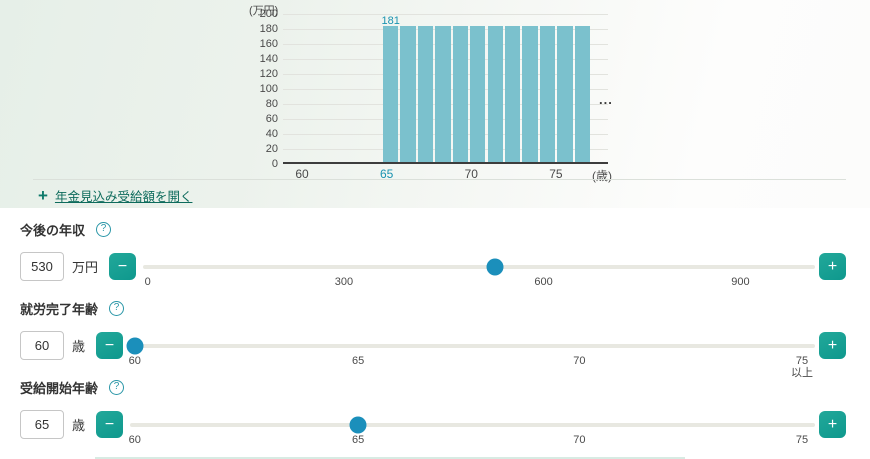  What do you see at coordinates (390, 21) in the screenshot?
I see `bar-value-label: 181` at bounding box center [390, 21].